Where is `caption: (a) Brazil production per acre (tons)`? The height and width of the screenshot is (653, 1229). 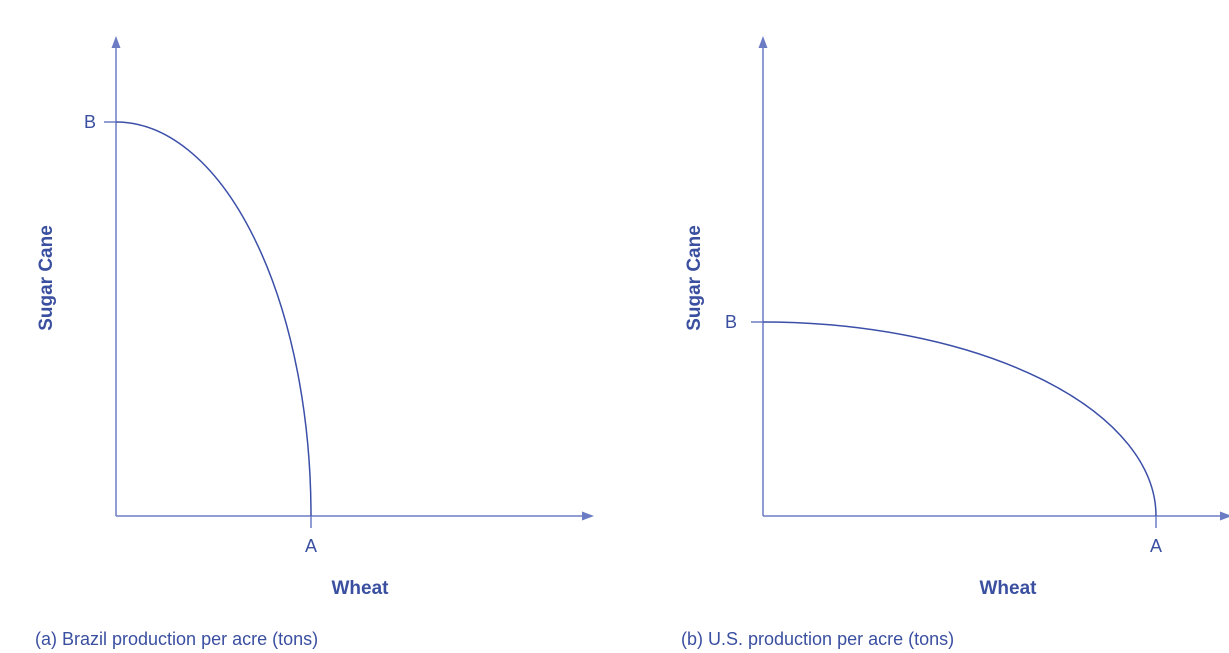
caption: (a) Brazil production per acre (tons) is located at coordinates (176, 639).